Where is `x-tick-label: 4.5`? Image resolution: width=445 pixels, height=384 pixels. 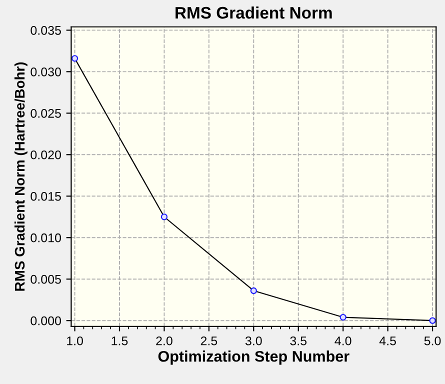
x-tick-label: 4.5 is located at coordinates (387, 341).